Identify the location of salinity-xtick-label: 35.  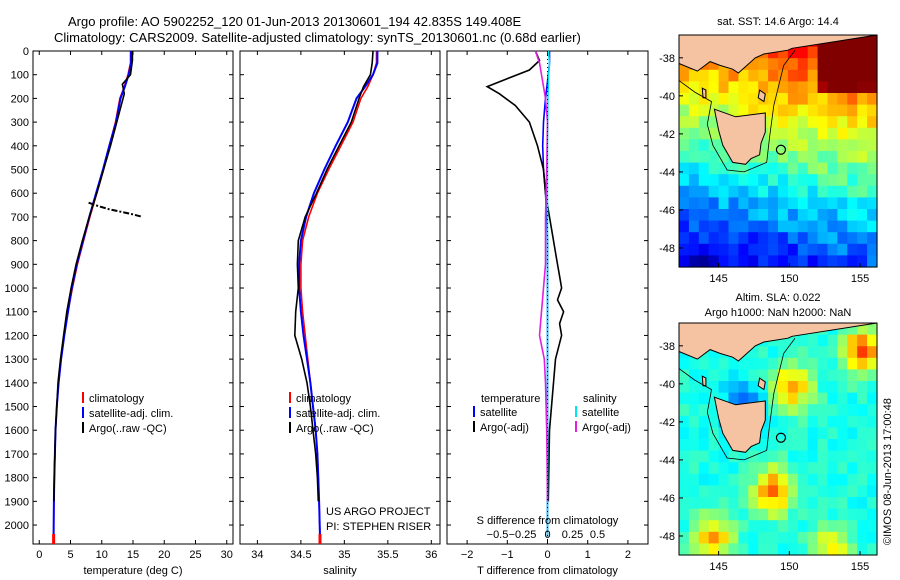
(344, 555).